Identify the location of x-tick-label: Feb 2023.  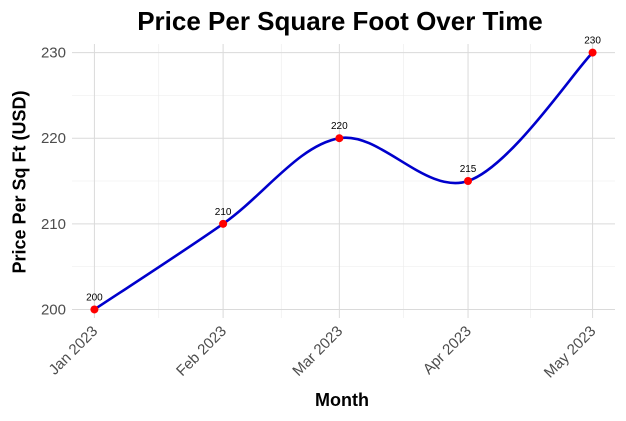
(201, 351).